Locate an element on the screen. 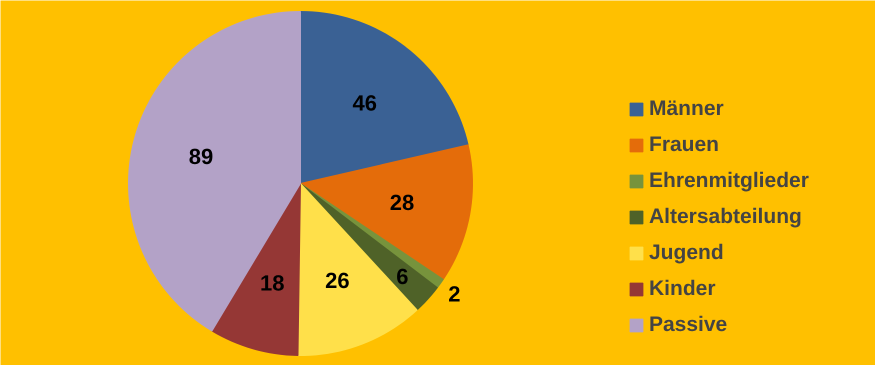  legend-label: Männer is located at coordinates (686, 109).